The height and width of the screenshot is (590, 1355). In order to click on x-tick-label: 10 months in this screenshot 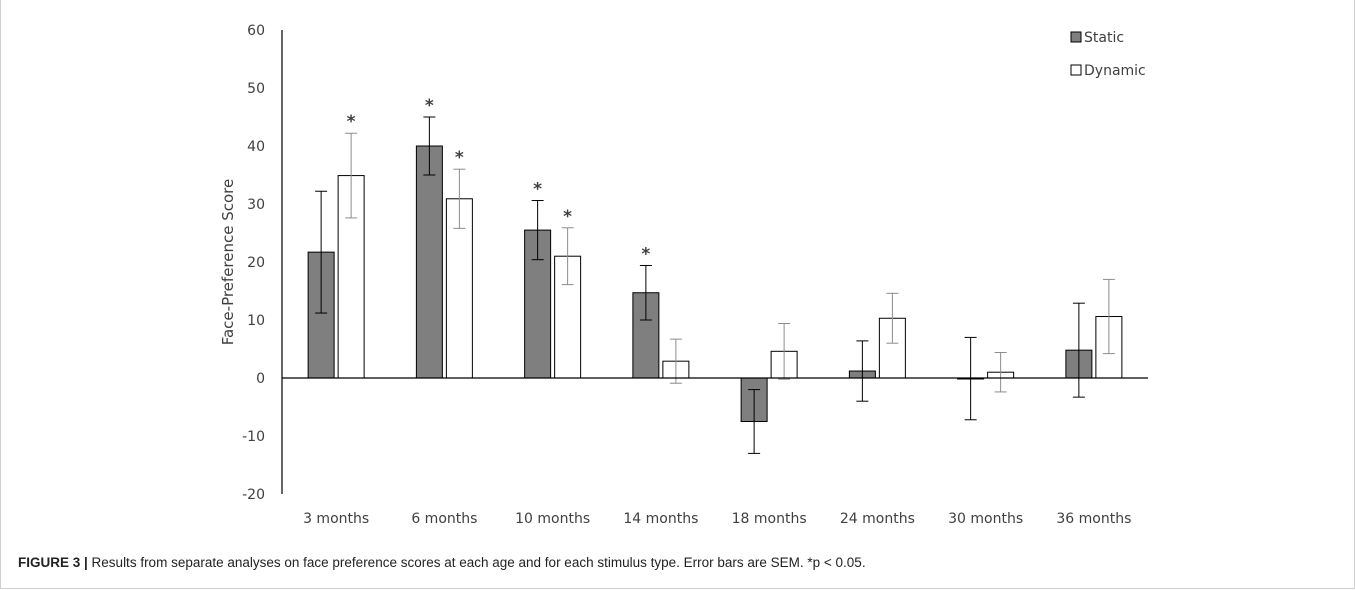, I will do `click(552, 519)`.